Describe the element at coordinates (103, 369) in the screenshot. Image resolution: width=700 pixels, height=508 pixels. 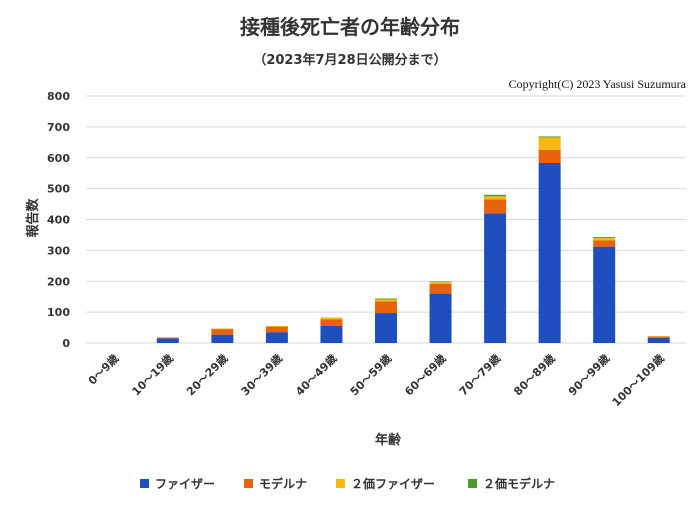
I see `x-tick-label: 0～9歳` at that location.